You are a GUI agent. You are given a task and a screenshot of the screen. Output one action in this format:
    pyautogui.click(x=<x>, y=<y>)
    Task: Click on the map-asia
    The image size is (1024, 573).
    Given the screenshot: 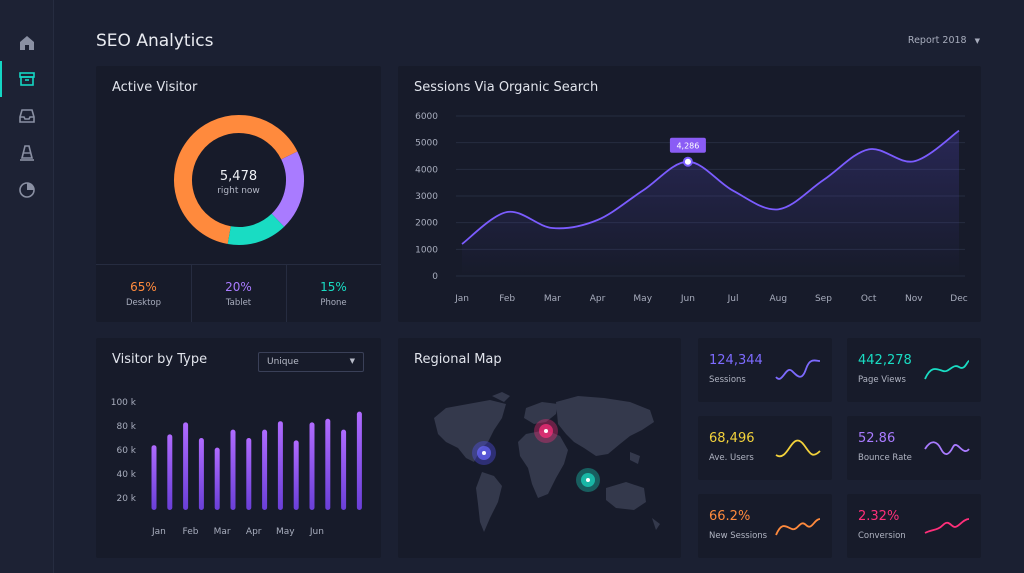 What is the action you would take?
    pyautogui.click(x=605, y=426)
    